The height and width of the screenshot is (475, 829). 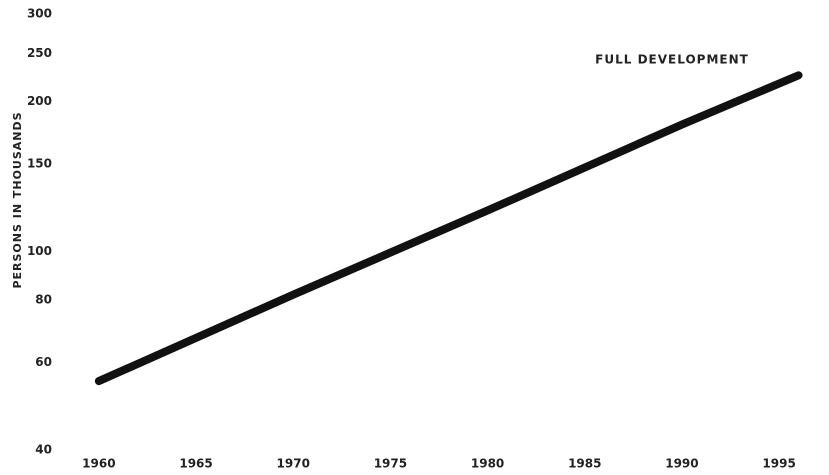 What do you see at coordinates (293, 464) in the screenshot?
I see `x-tick-label: 1970` at bounding box center [293, 464].